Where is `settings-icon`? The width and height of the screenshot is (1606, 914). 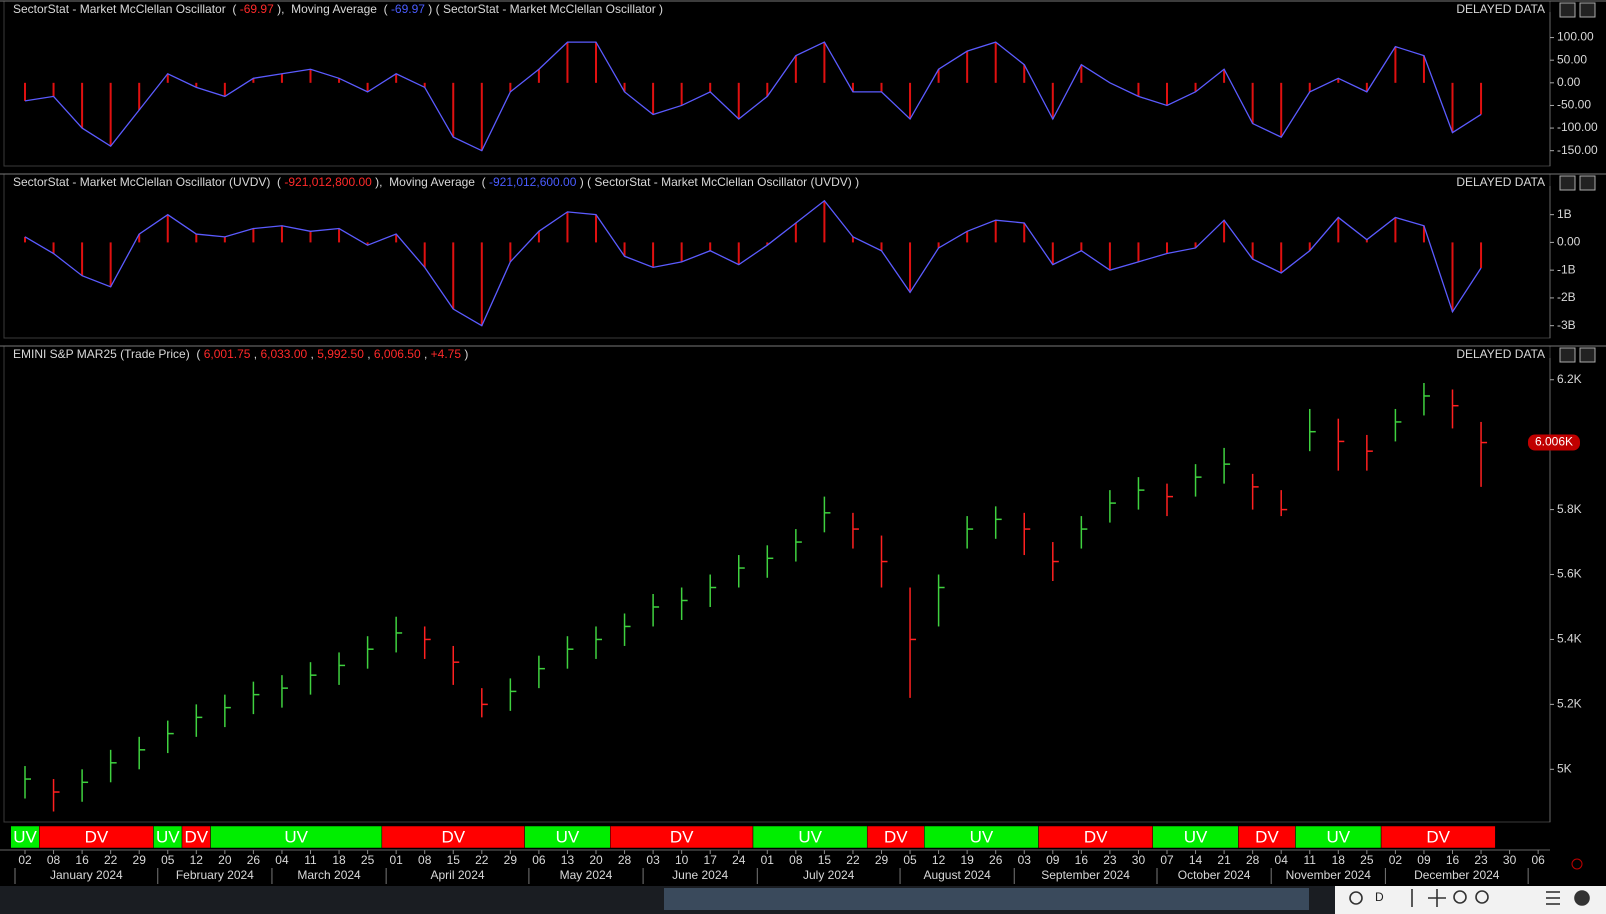
settings-icon is located at coordinates (1582, 898).